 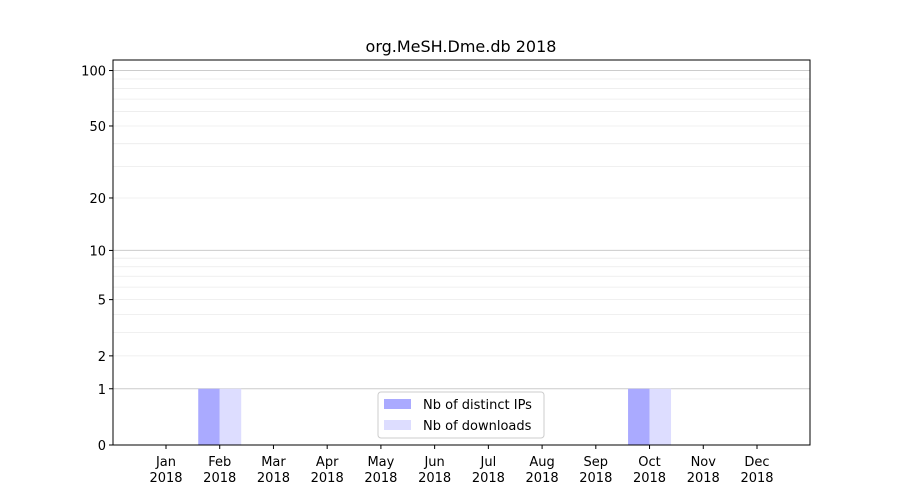 I want to click on x-tick-label-line: Apr, so click(x=327, y=462).